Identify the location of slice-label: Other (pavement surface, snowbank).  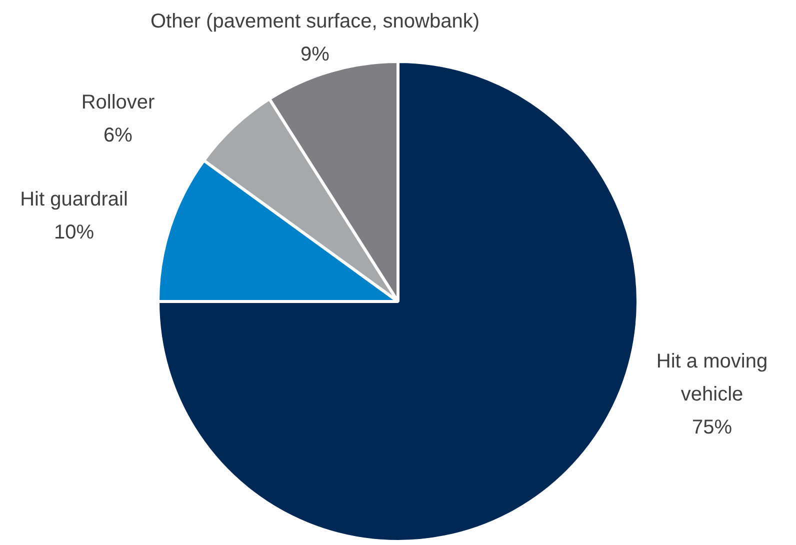
(315, 21).